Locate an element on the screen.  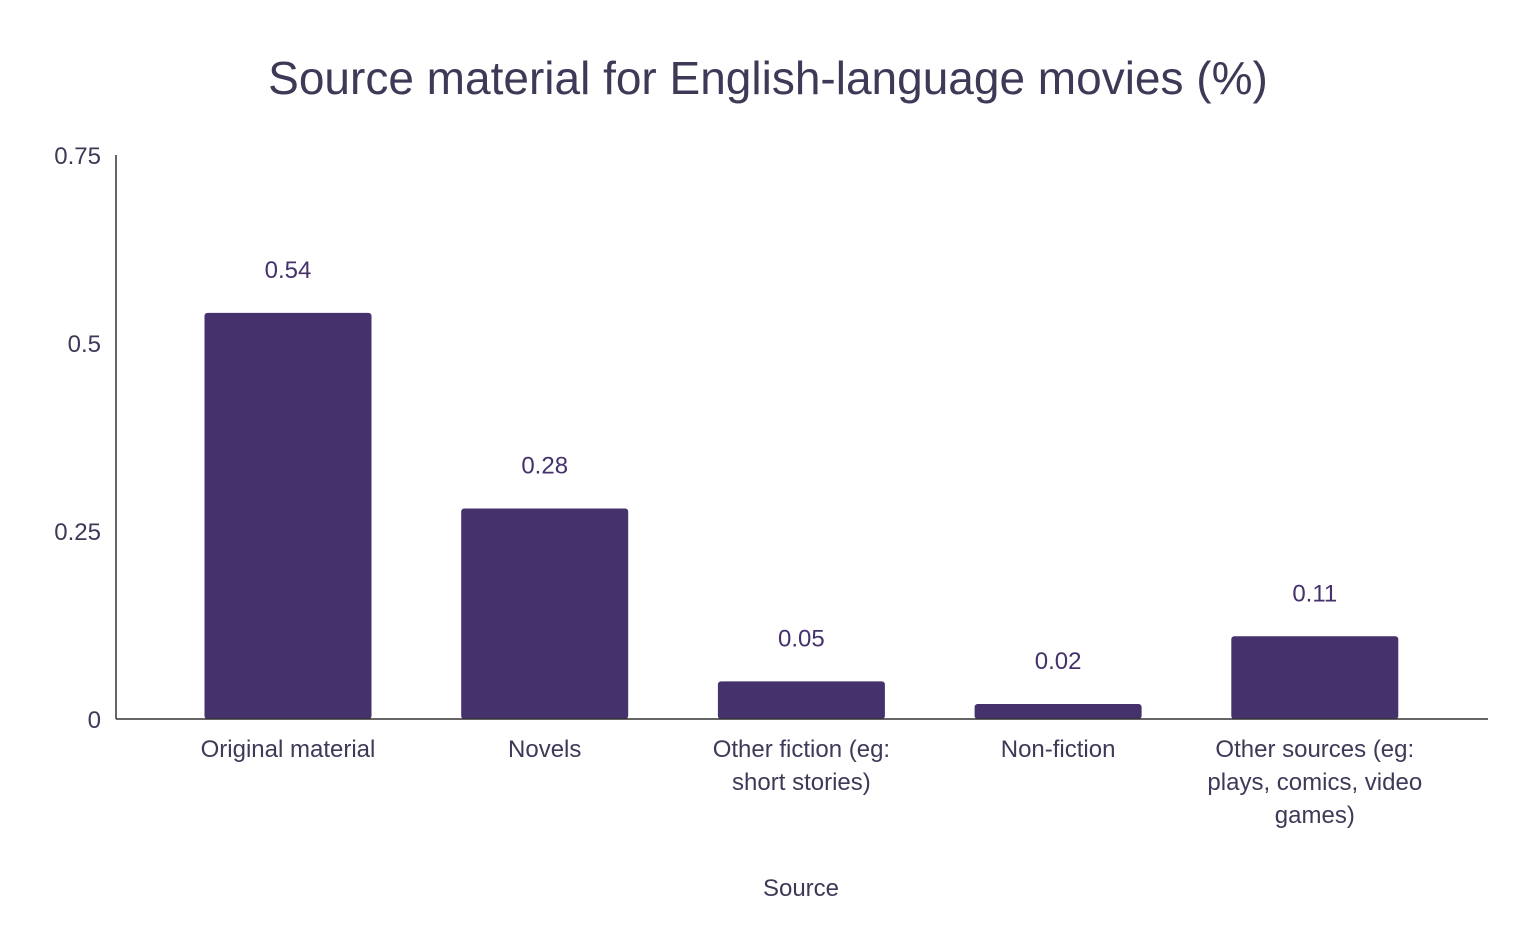
data-label: 0.05 is located at coordinates (801, 638).